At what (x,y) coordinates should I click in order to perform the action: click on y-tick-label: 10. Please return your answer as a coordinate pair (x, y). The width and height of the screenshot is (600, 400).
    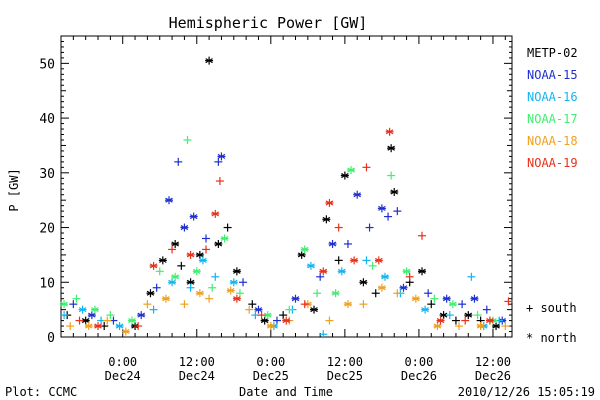
    Looking at the image, I should click on (47, 283).